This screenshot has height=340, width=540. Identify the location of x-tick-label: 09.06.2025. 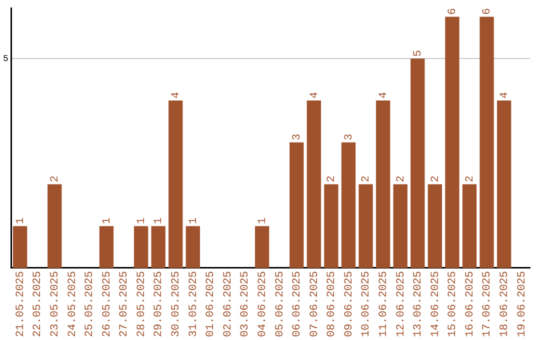
(349, 304).